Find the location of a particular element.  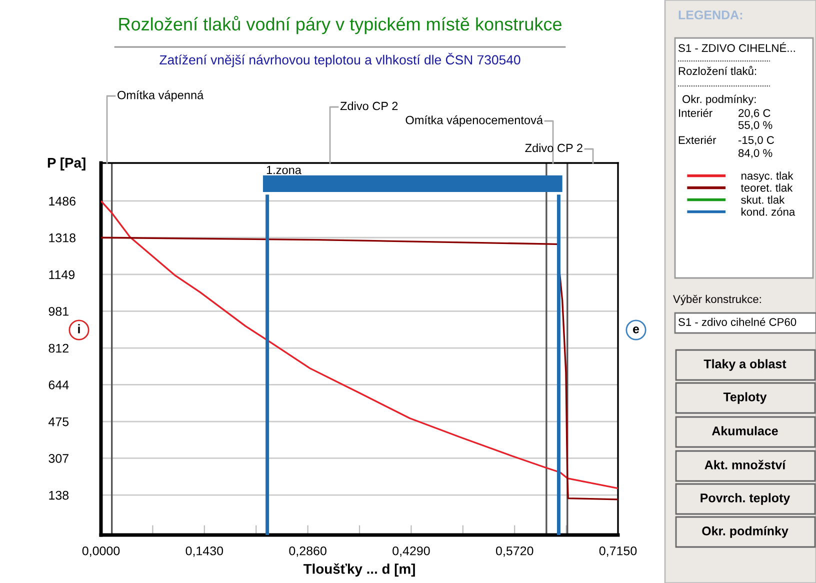

y-tick-label: 981 is located at coordinates (58, 311).